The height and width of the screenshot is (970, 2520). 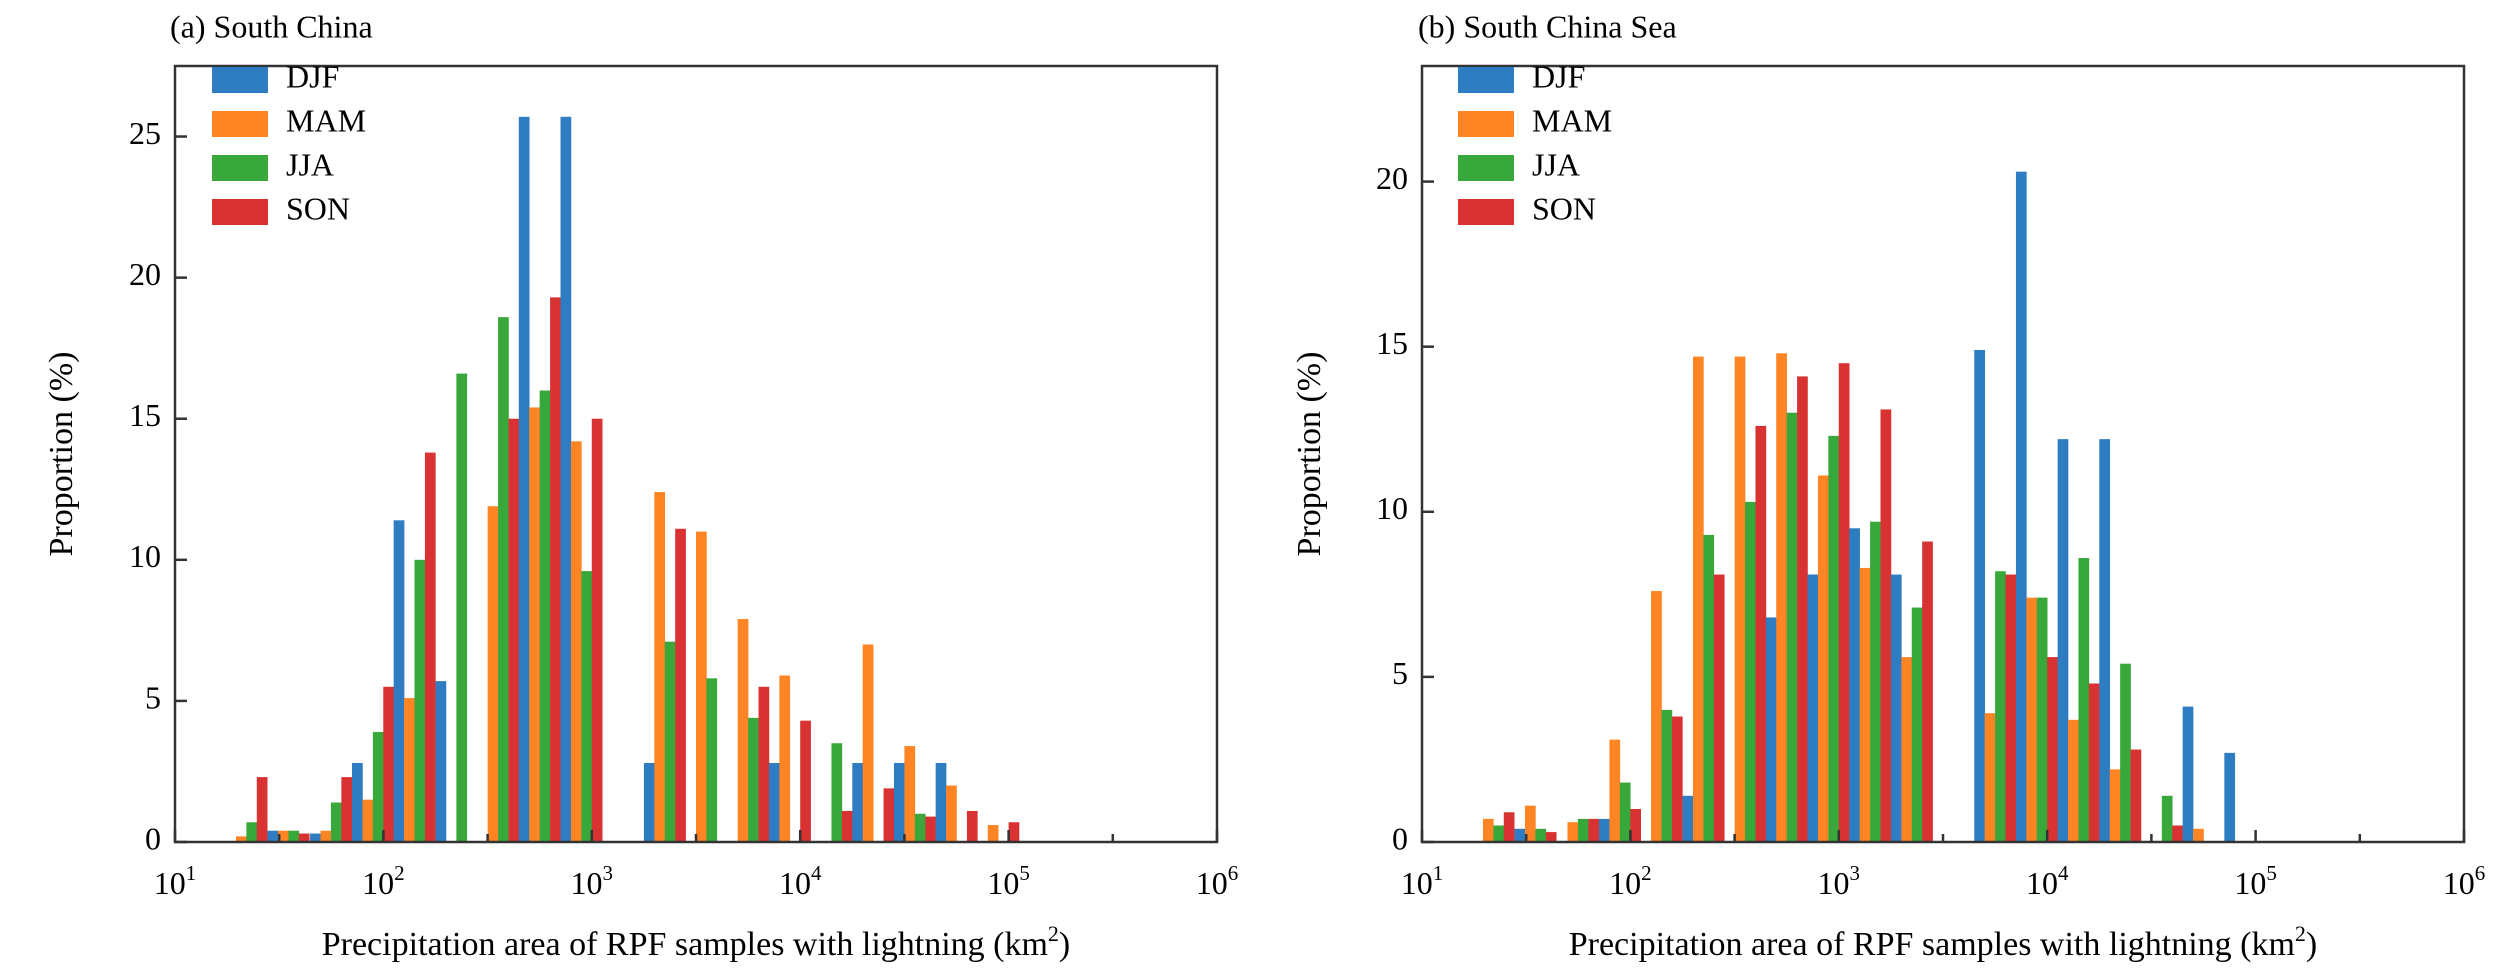 I want to click on x-tick-label: 10⁶, so click(x=2464, y=881).